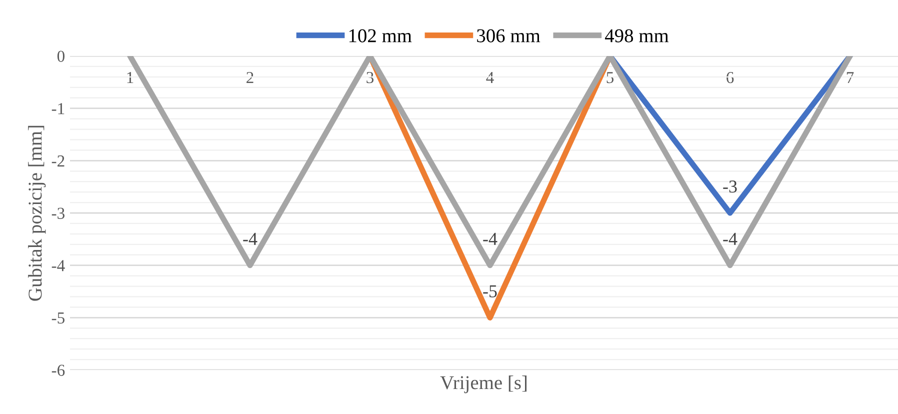  I want to click on legend-label: 306 mm, so click(508, 35).